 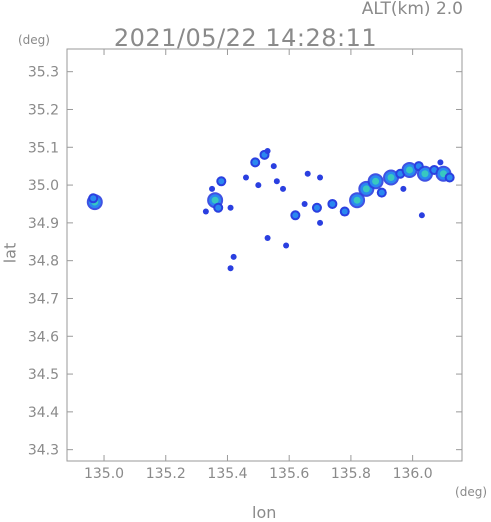 I want to click on y-tick-label: 34.8, so click(x=43, y=262).